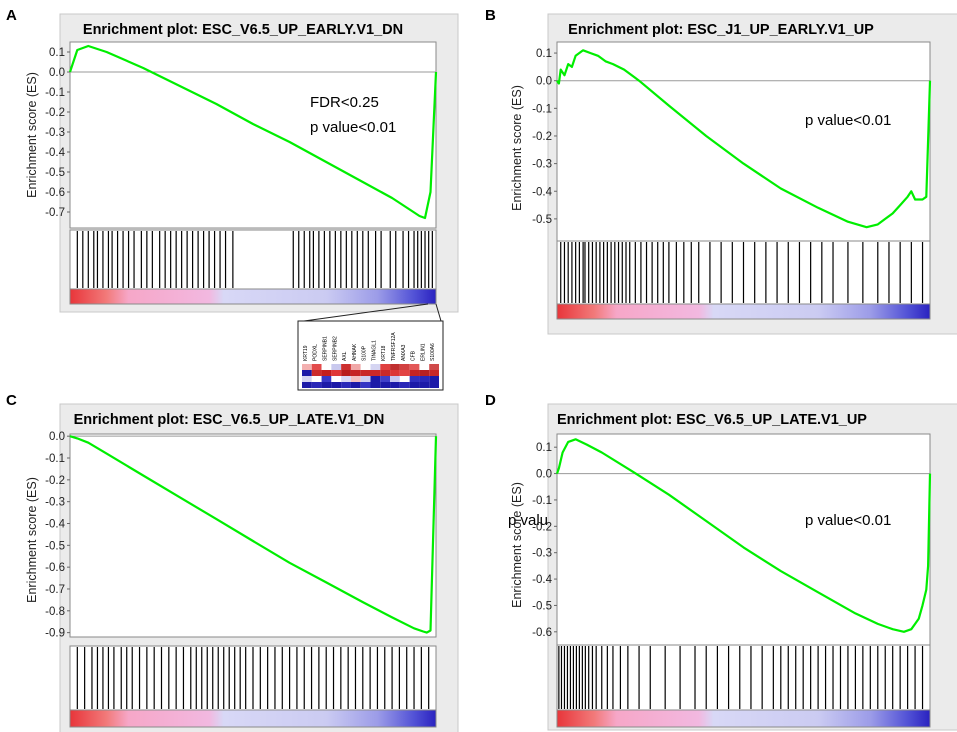 Image resolution: width=957 pixels, height=732 pixels. I want to click on heatmap-gene-label: TINAGL1, so click(374, 350).